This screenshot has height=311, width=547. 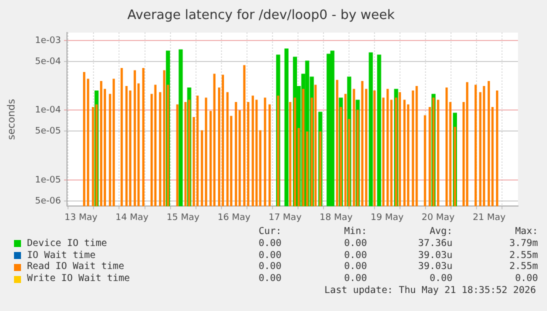 I want to click on legend-label: IO Wait time, so click(x=61, y=256).